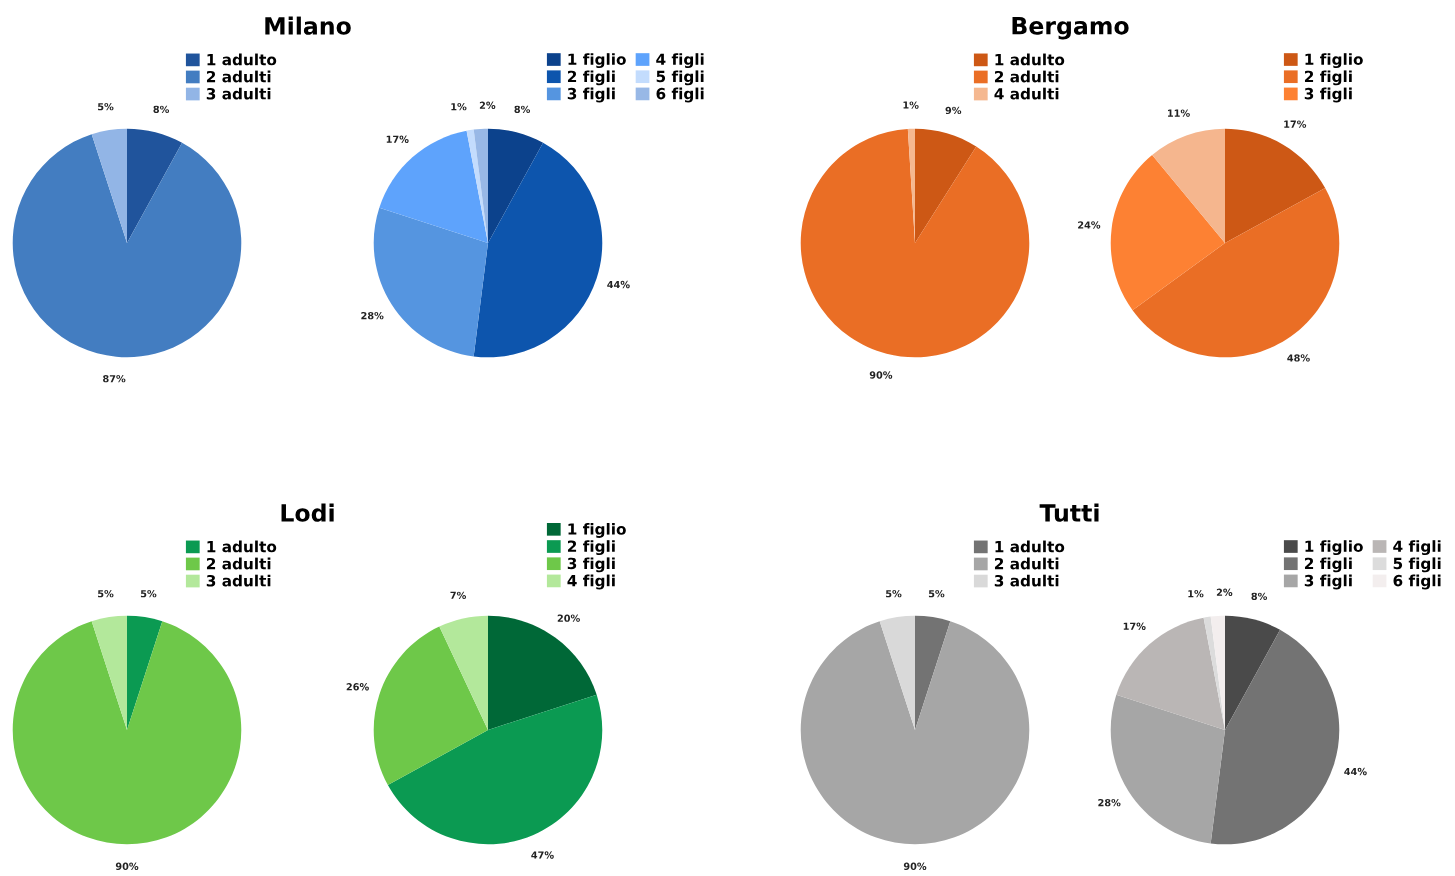 The height and width of the screenshot is (876, 1455). I want to click on data-label: 7%, so click(458, 595).